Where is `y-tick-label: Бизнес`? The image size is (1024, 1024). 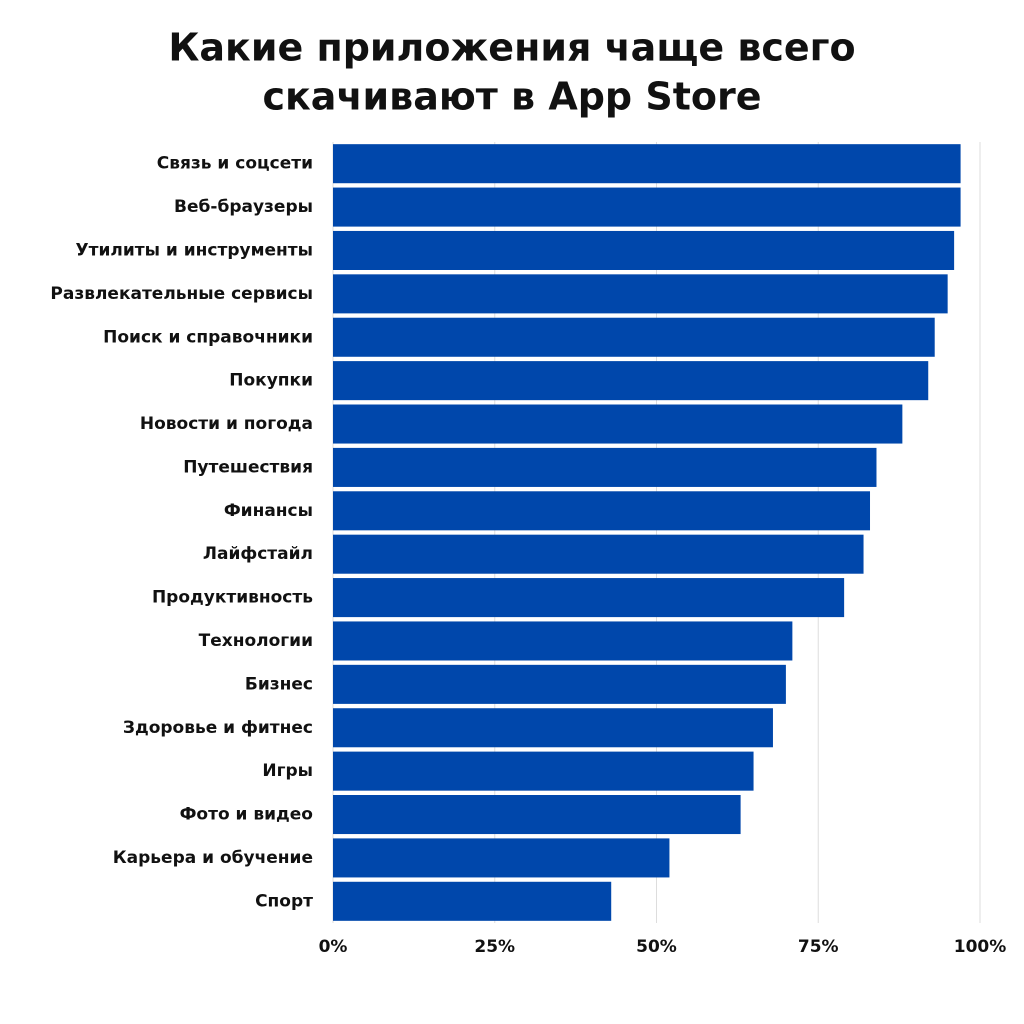 y-tick-label: Бизнес is located at coordinates (279, 684).